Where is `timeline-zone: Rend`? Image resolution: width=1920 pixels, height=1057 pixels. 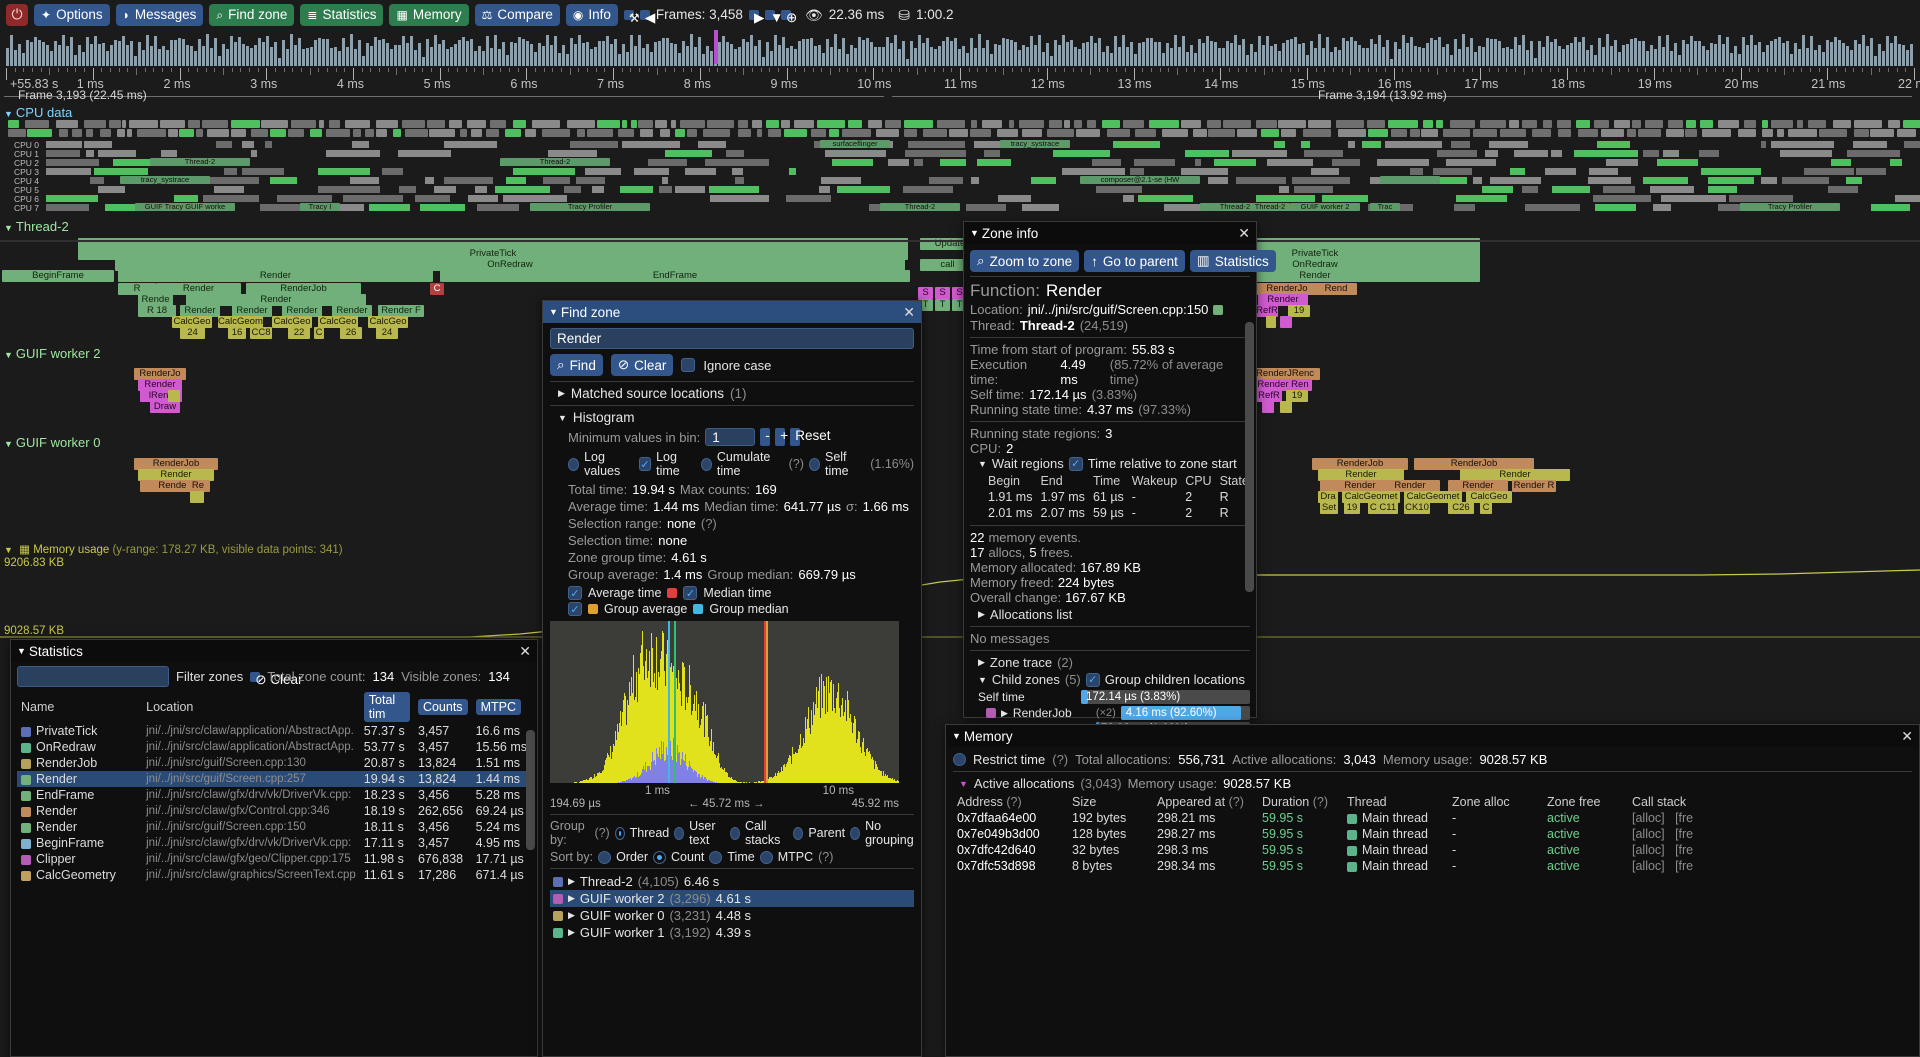 timeline-zone: Rend is located at coordinates (1336, 289).